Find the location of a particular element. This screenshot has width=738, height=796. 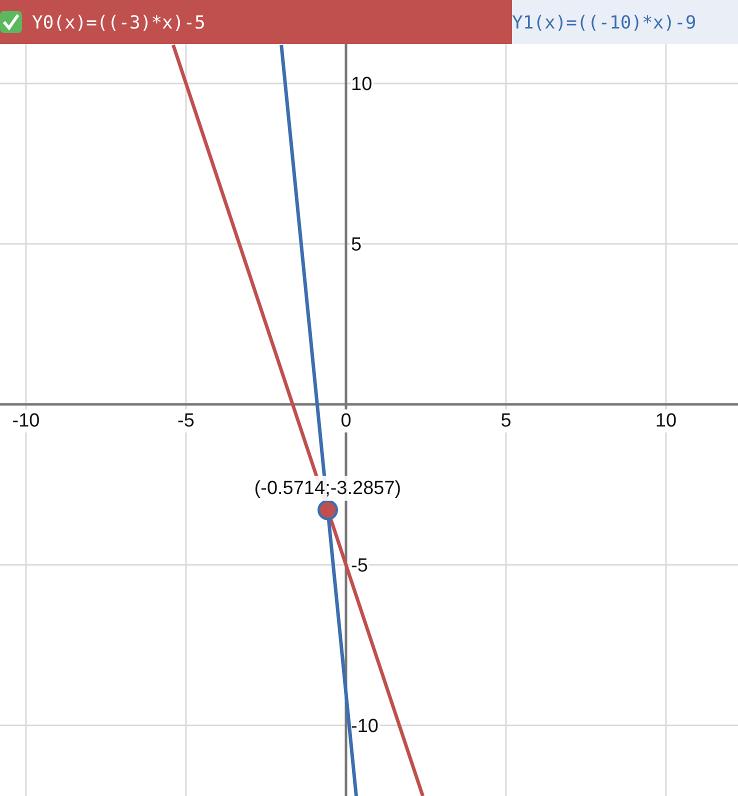

y-tick-label: -5 is located at coordinates (359, 566).